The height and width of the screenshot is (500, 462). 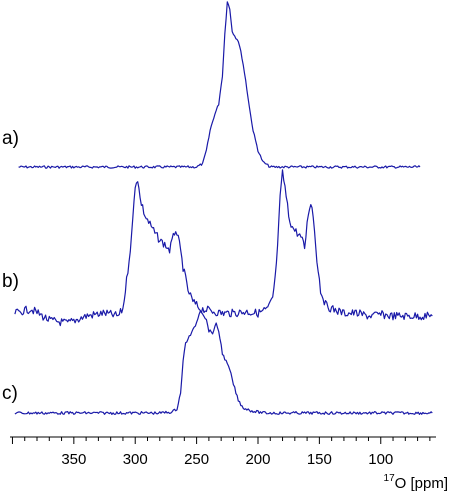 I want to click on x-tick-label: 300, so click(x=135, y=459).